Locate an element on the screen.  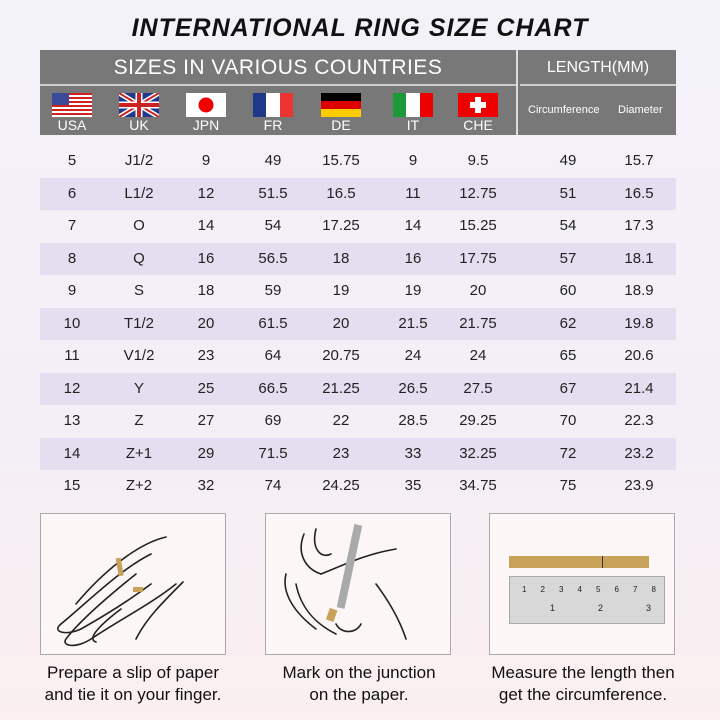
countries-header: SIZES IN VARIOUS COUNTRIES is located at coordinates (279, 92).